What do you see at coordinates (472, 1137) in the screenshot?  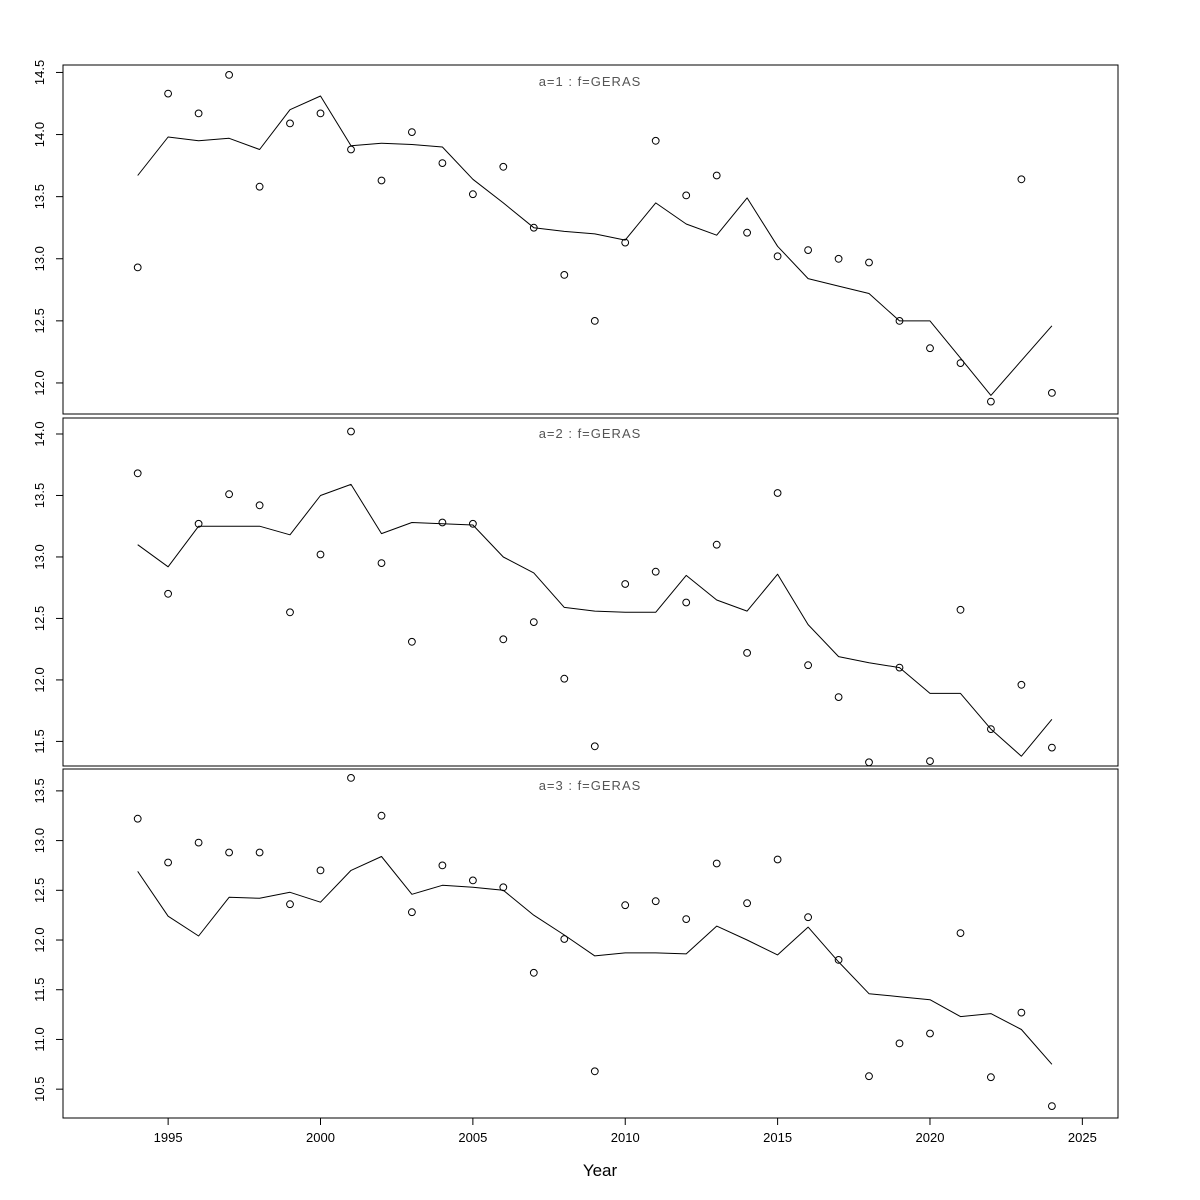 I see `x-tick-label: 2005` at bounding box center [472, 1137].